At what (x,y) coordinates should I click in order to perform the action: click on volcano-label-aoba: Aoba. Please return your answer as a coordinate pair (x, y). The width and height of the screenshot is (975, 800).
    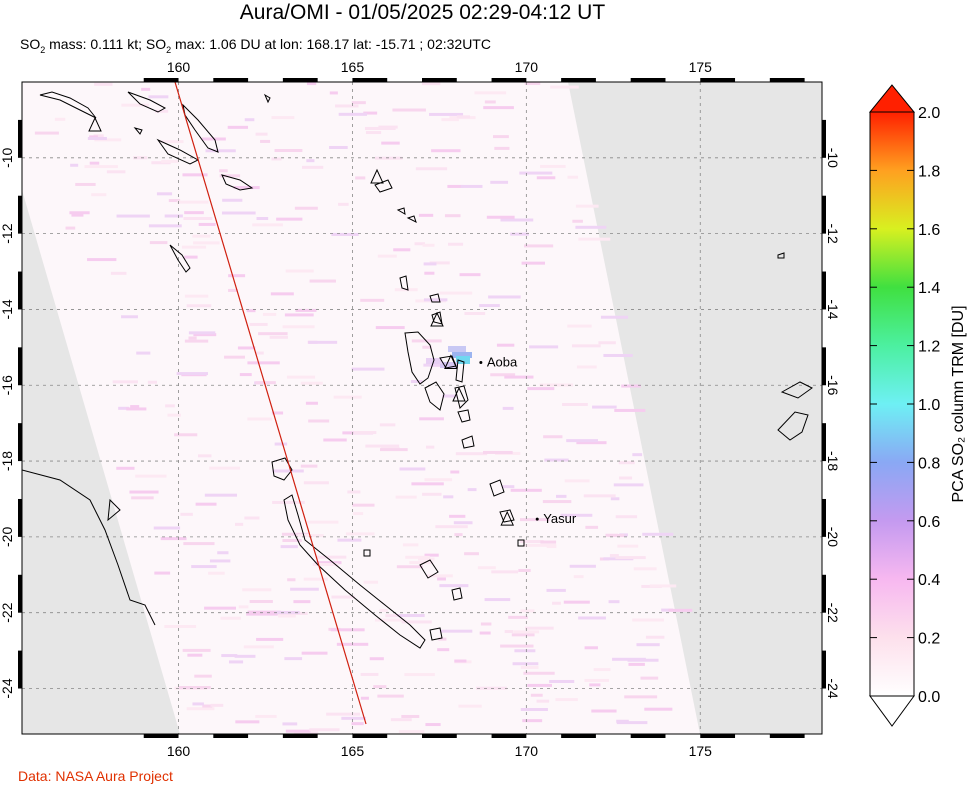
    Looking at the image, I should click on (502, 362).